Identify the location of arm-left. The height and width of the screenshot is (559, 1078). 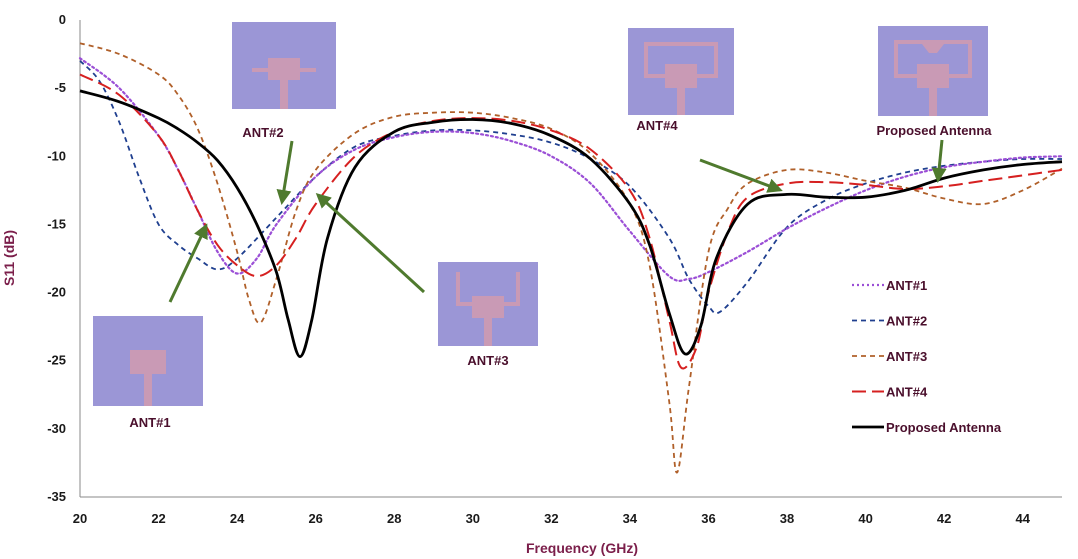
(458, 288).